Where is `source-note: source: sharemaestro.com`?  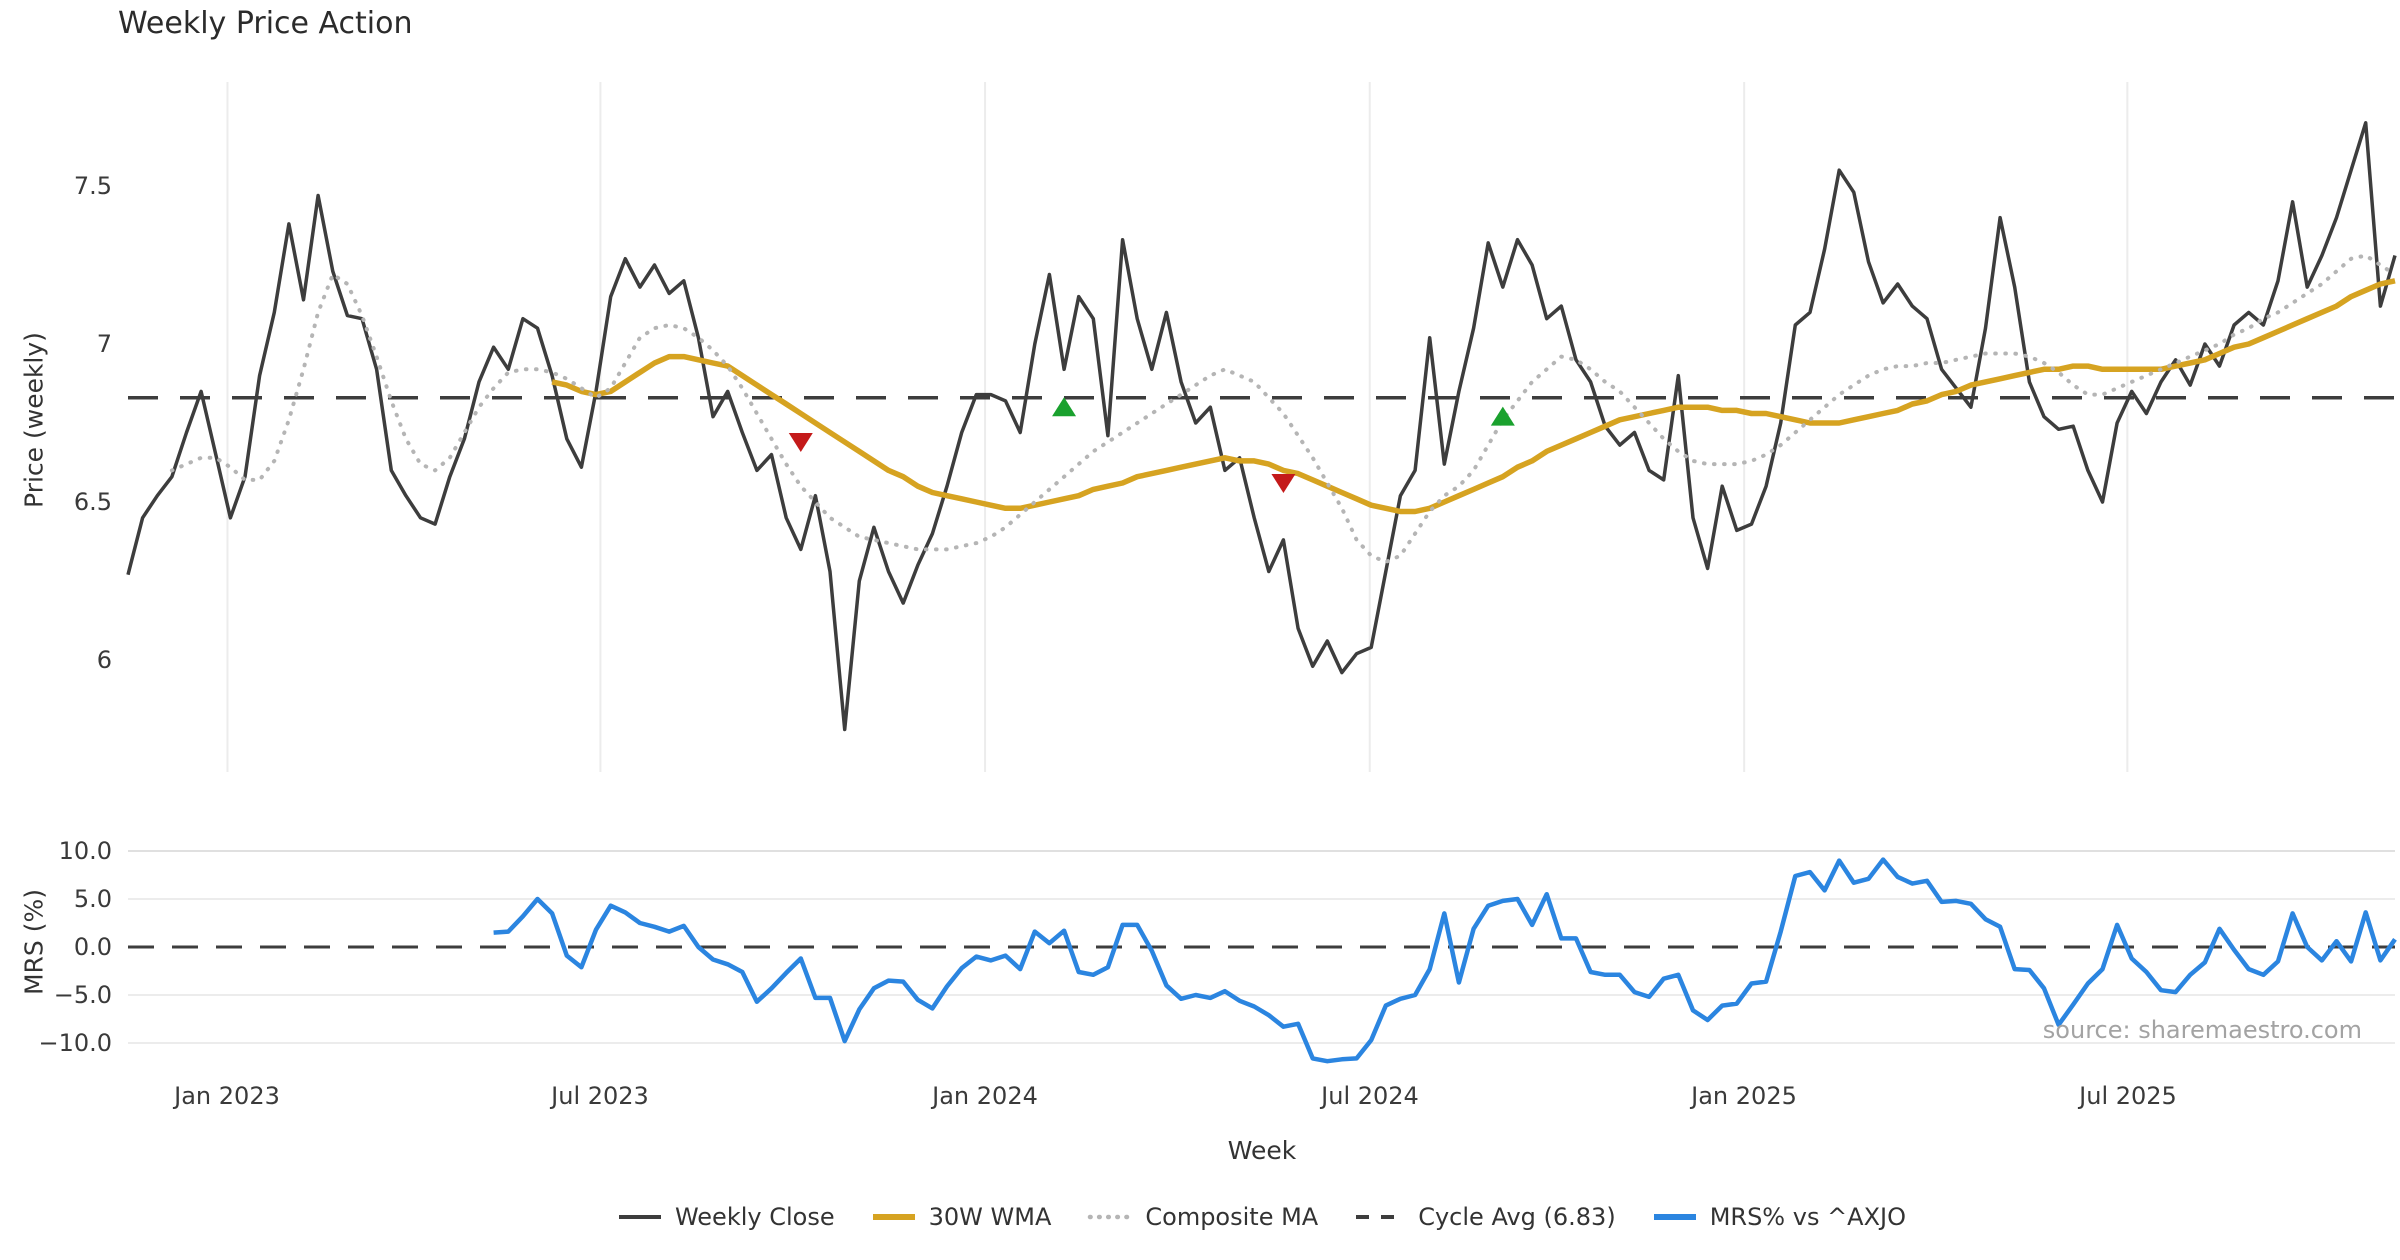 source-note: source: sharemaestro.com is located at coordinates (2202, 1030).